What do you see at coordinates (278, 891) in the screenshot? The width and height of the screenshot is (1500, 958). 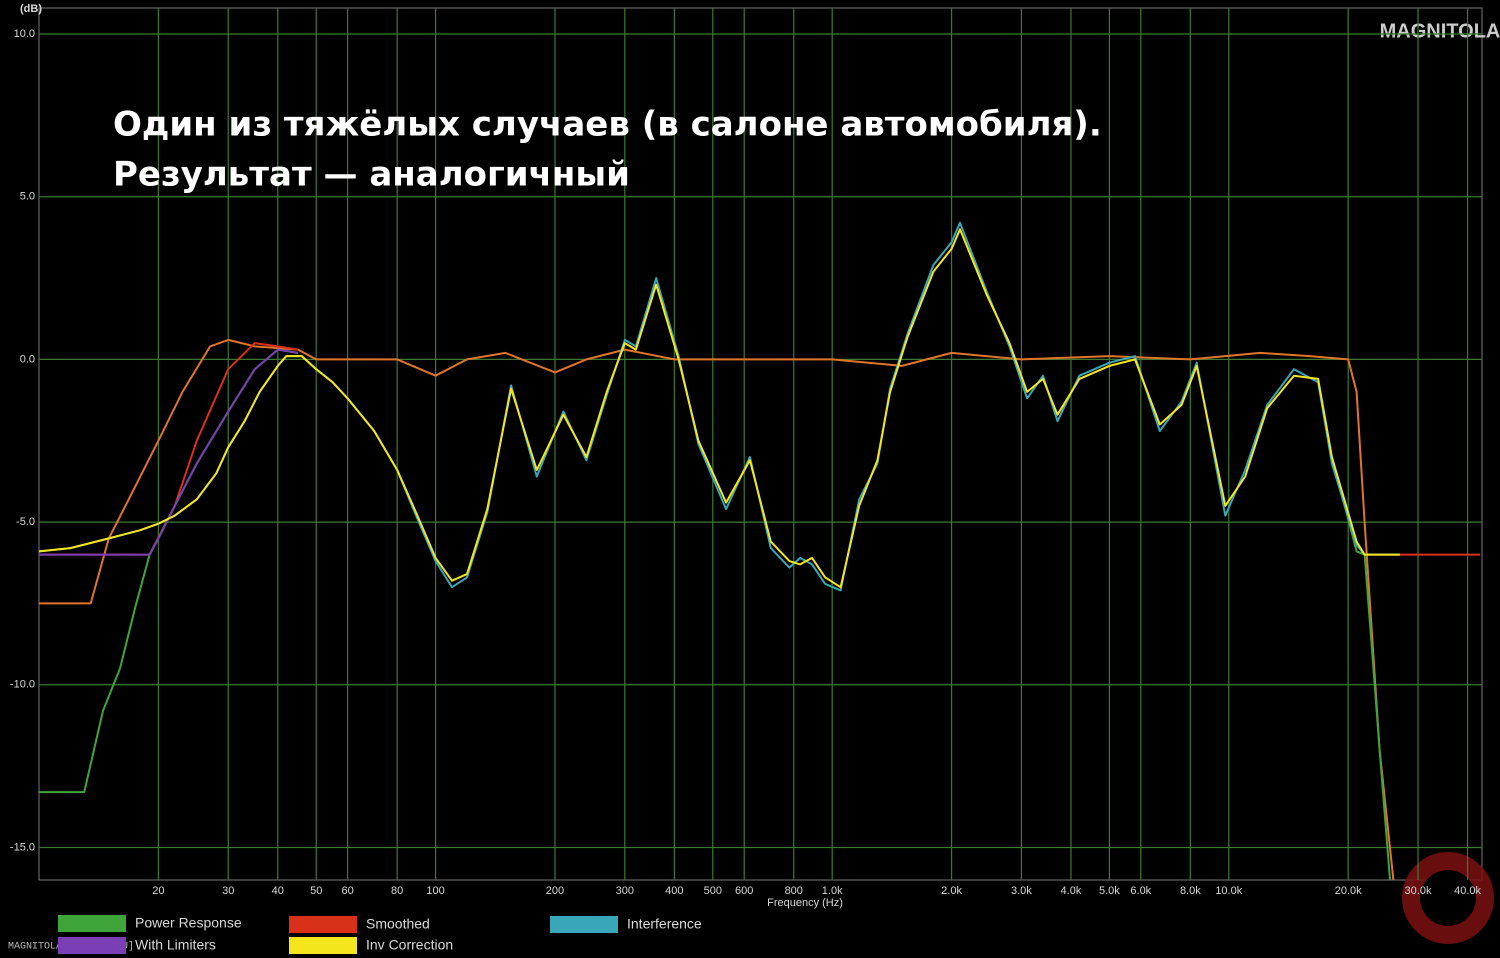 I see `x-tick-label: 40` at bounding box center [278, 891].